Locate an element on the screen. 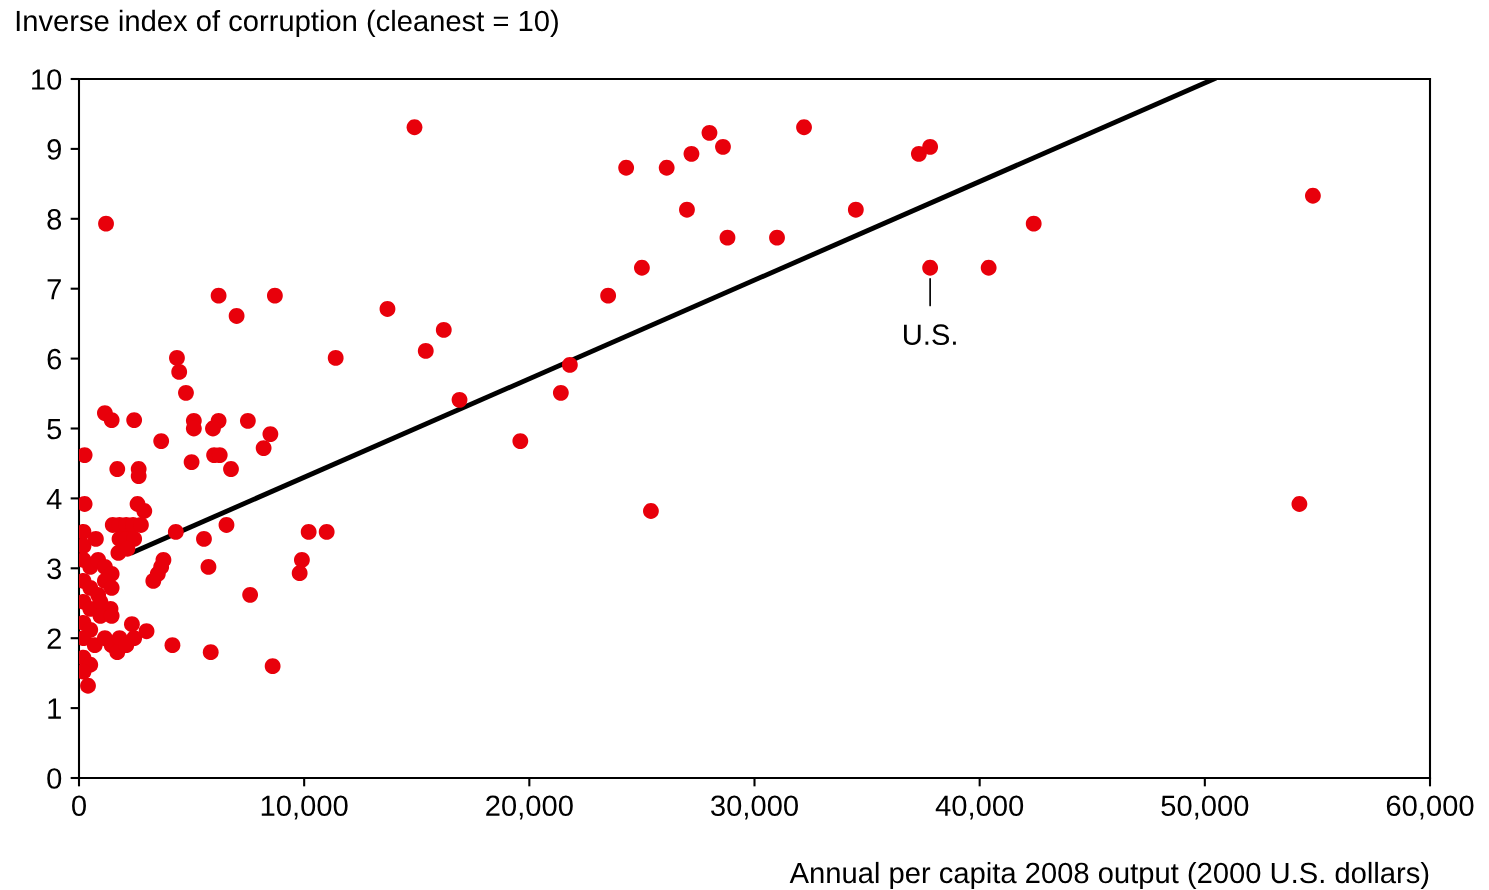 The image size is (1489, 890). y-tick-label: 0 is located at coordinates (54, 778).